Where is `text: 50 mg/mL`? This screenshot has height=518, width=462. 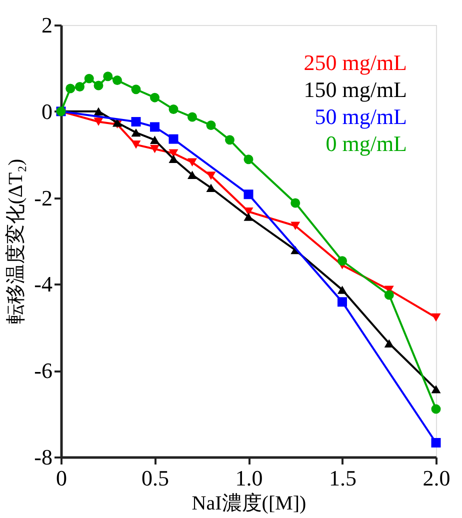 text: 50 mg/mL is located at coordinates (360, 116).